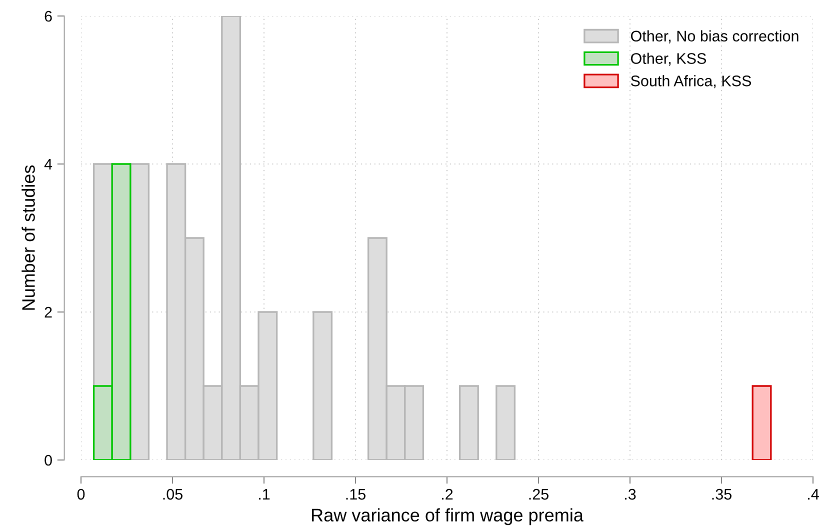  Describe the element at coordinates (630, 494) in the screenshot. I see `x-tick-label: .3` at that location.